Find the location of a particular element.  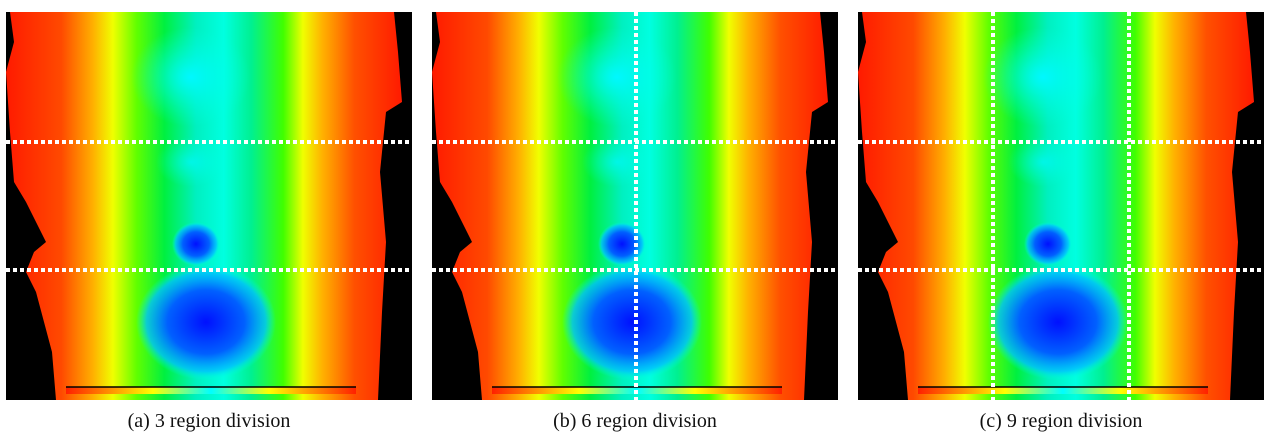

caption: (b) 6 region division is located at coordinates (635, 421).